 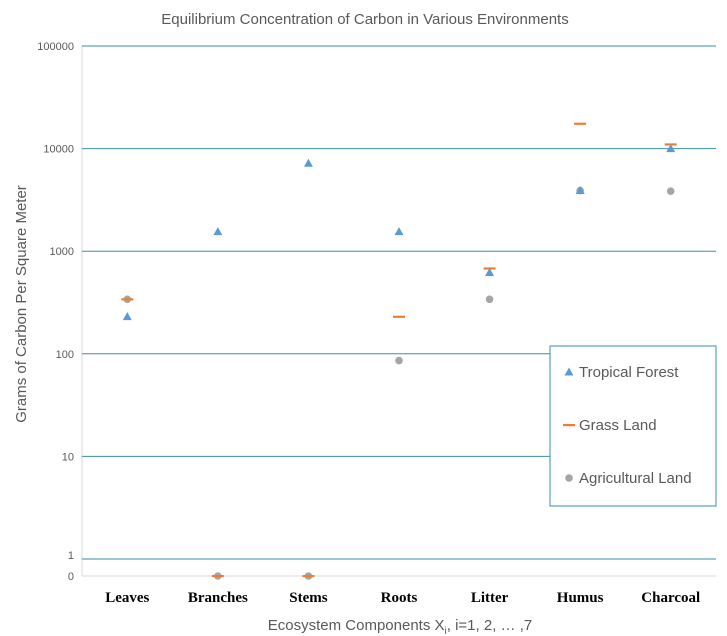 I want to click on legend-label: Agricultural Land, so click(x=635, y=478).